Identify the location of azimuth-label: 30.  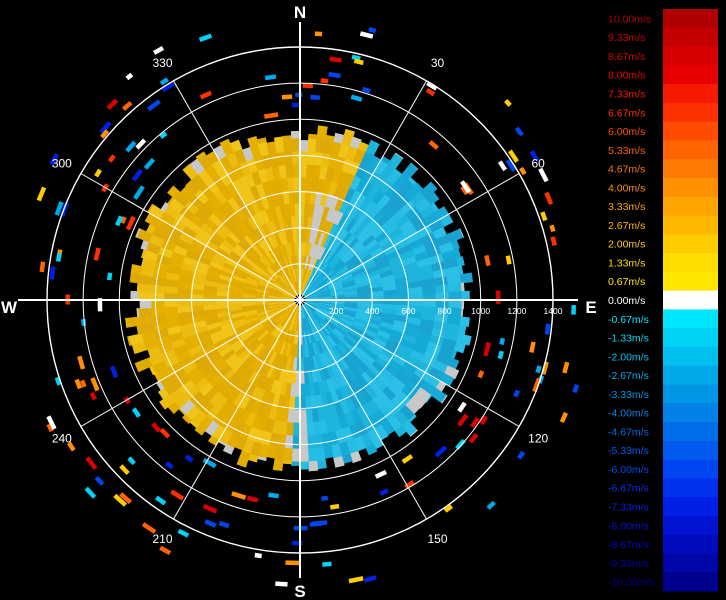
(438, 63).